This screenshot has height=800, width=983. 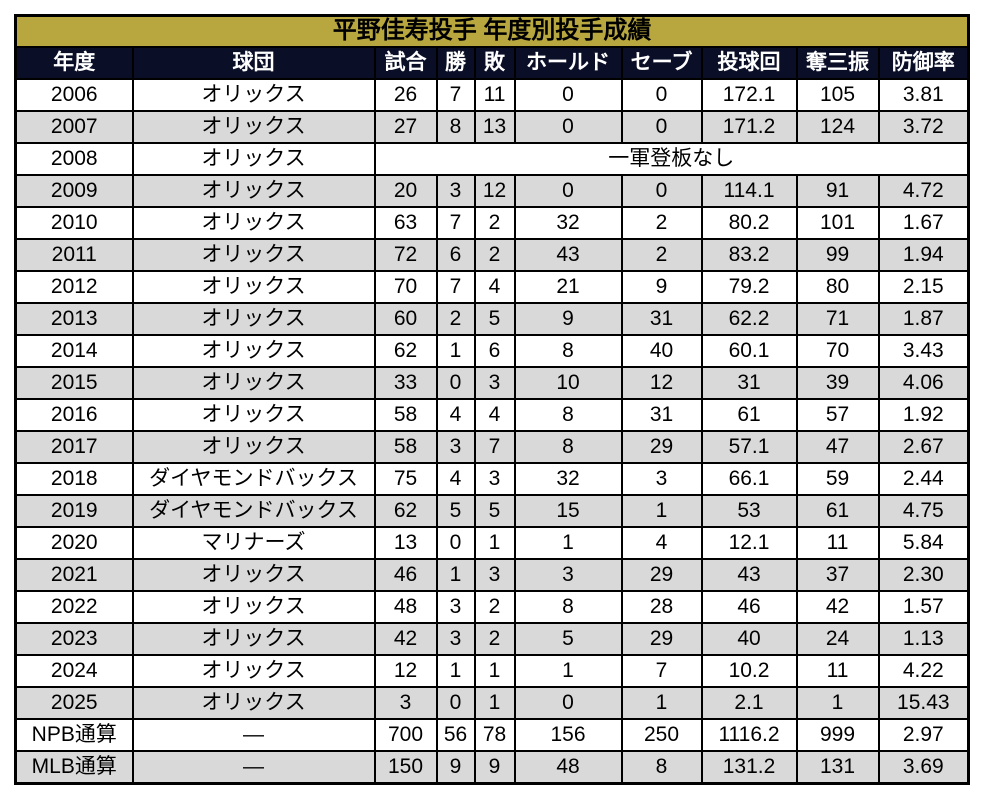 What do you see at coordinates (253, 735) in the screenshot?
I see `team-cell: ―` at bounding box center [253, 735].